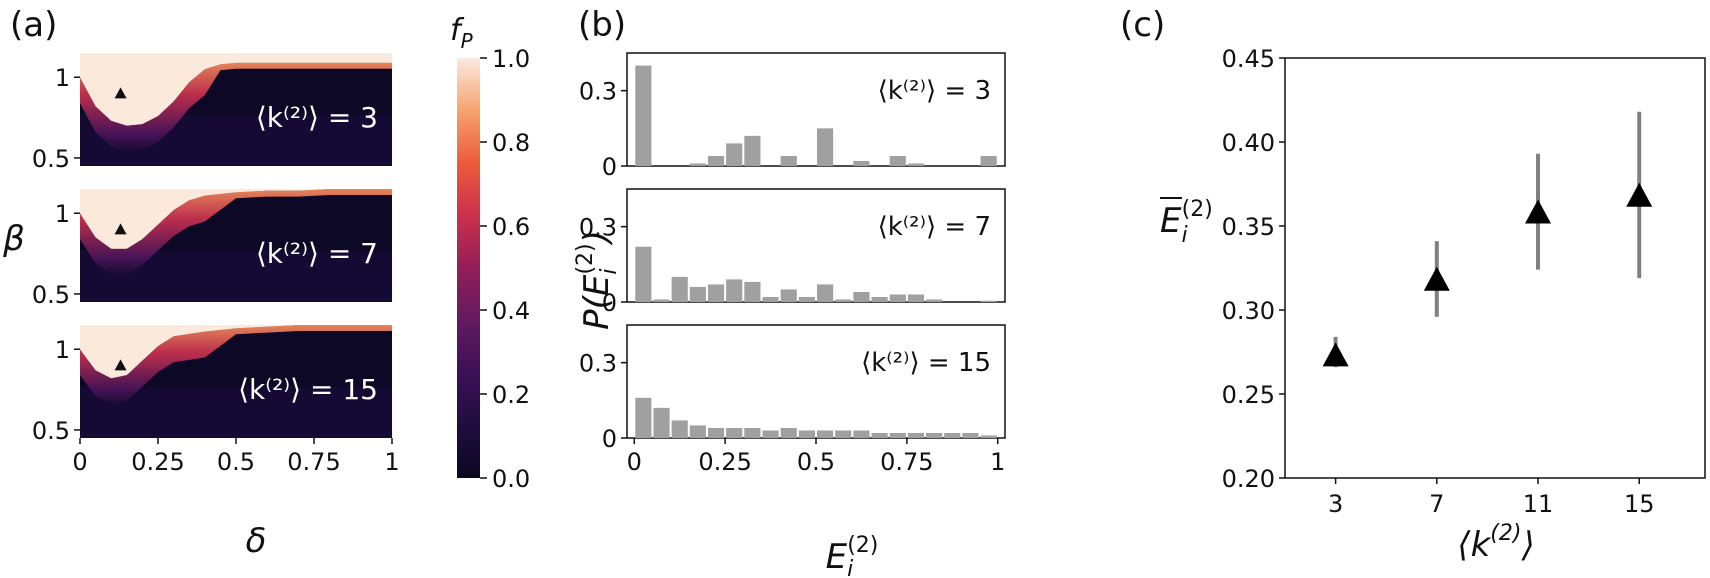  Describe the element at coordinates (724, 462) in the screenshot. I see `histogram-xtick-label: 0.25` at that location.